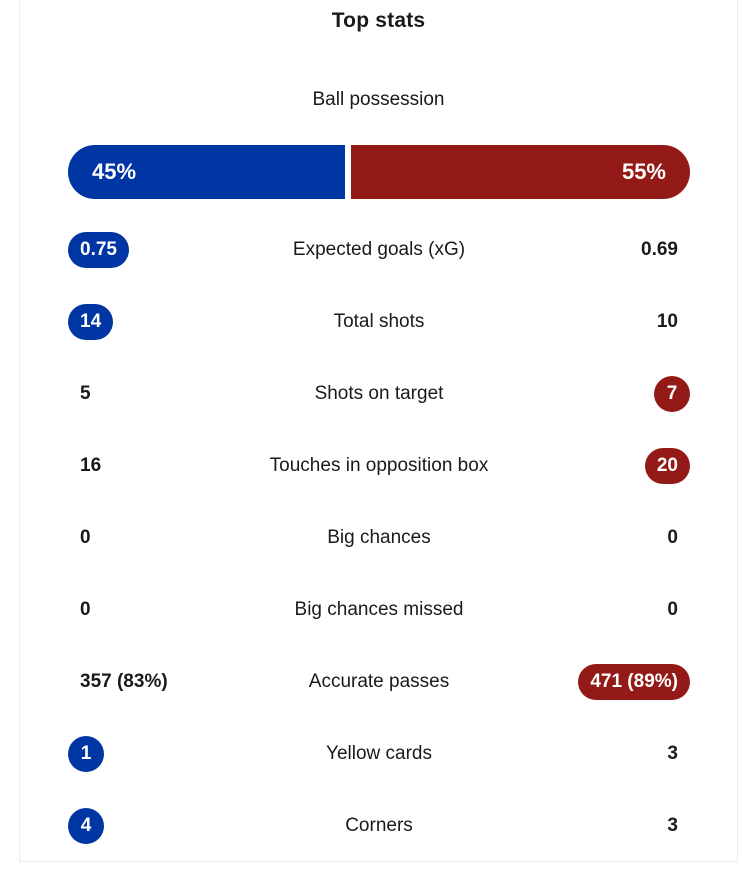  I want to click on possession-label: Ball possession, so click(378, 99).